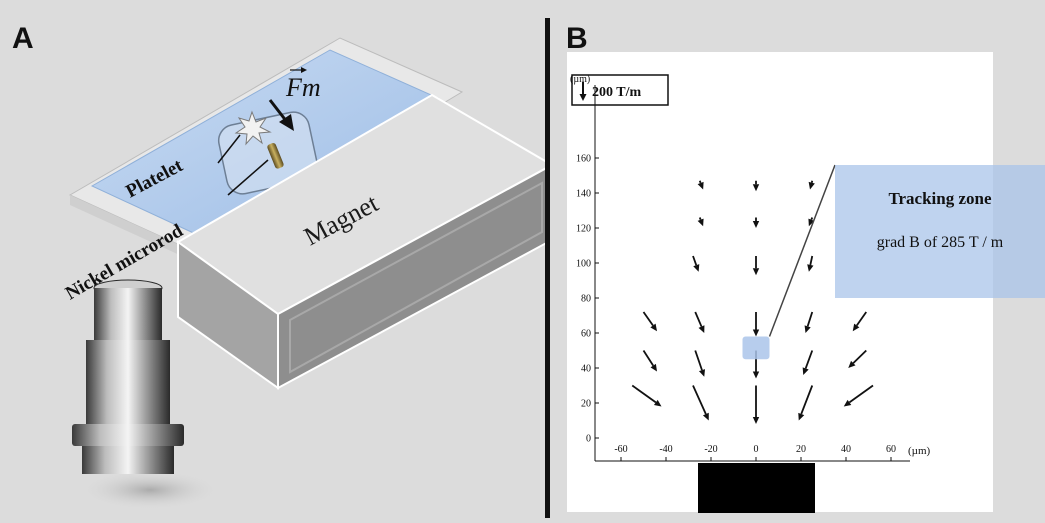 This screenshot has height=523, width=1045. What do you see at coordinates (586, 404) in the screenshot?
I see `y-tick-label: 20` at bounding box center [586, 404].